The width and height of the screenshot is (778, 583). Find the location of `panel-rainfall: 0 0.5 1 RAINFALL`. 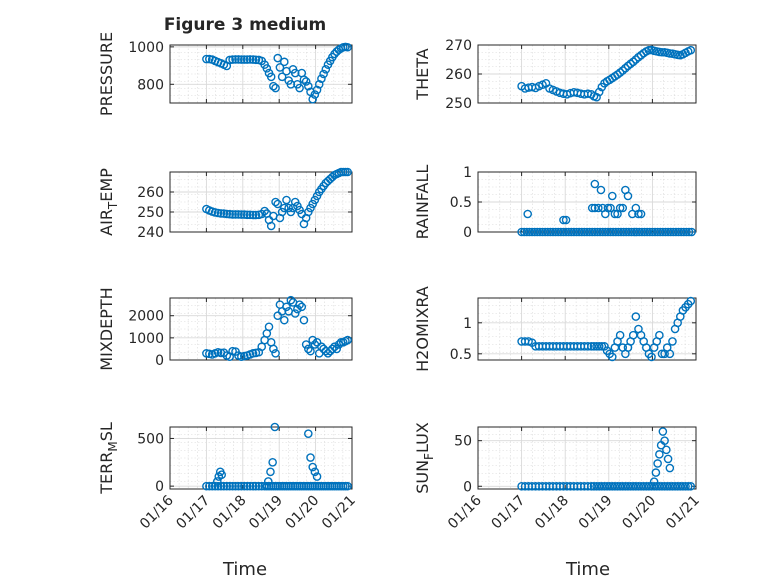

panel-rainfall: 0 0.5 1 RAINFALL is located at coordinates (555, 203).